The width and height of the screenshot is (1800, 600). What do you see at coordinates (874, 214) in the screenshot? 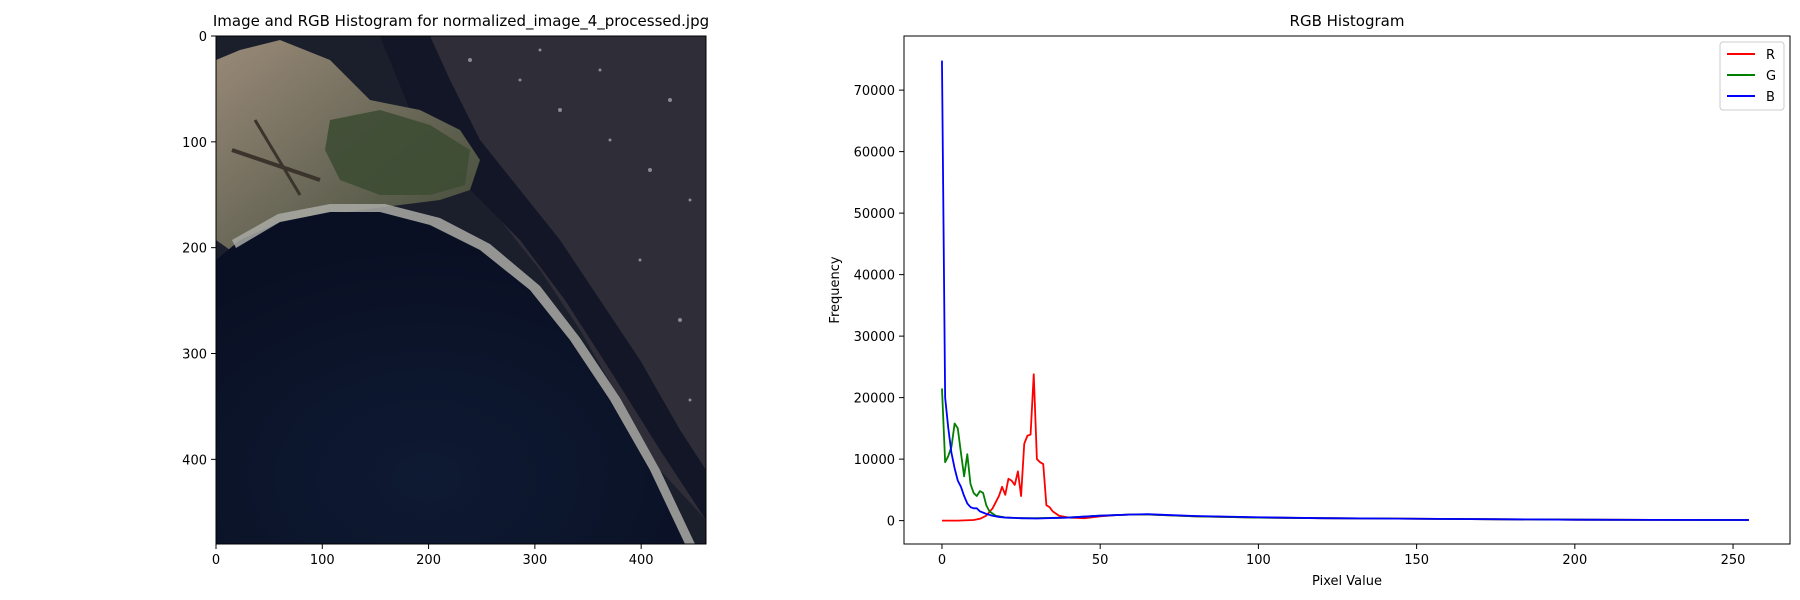
I see `hist-y-tick-label: 50000` at bounding box center [874, 214].